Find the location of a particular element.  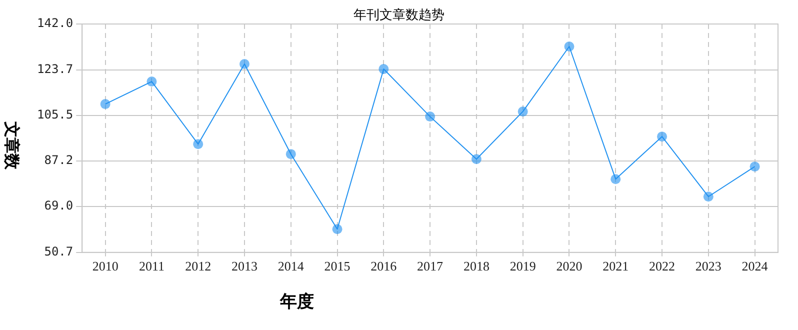

x-tick-label: 2018 is located at coordinates (476, 266).